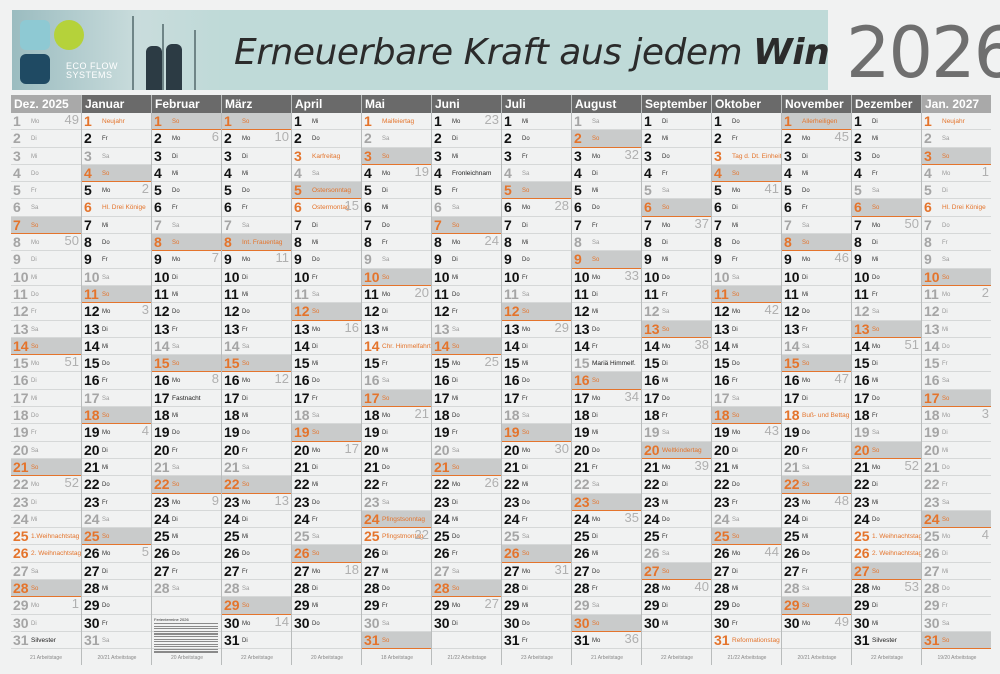 This screenshot has width=1000, height=674. I want to click on day-cell: 17 Di, so click(816, 399).